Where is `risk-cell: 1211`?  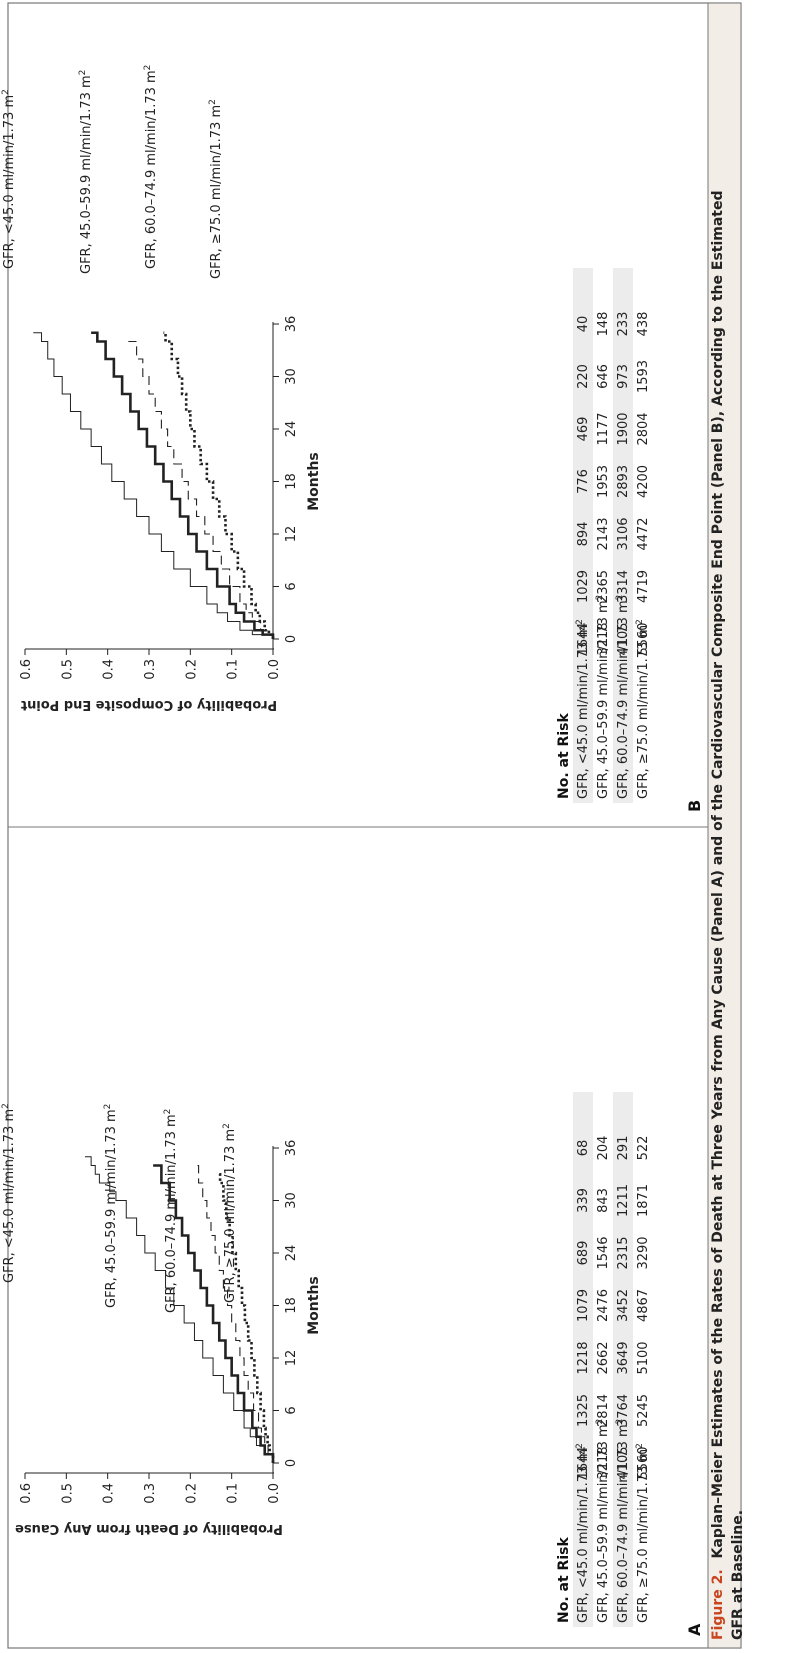 risk-cell: 1211 is located at coordinates (623, 1200).